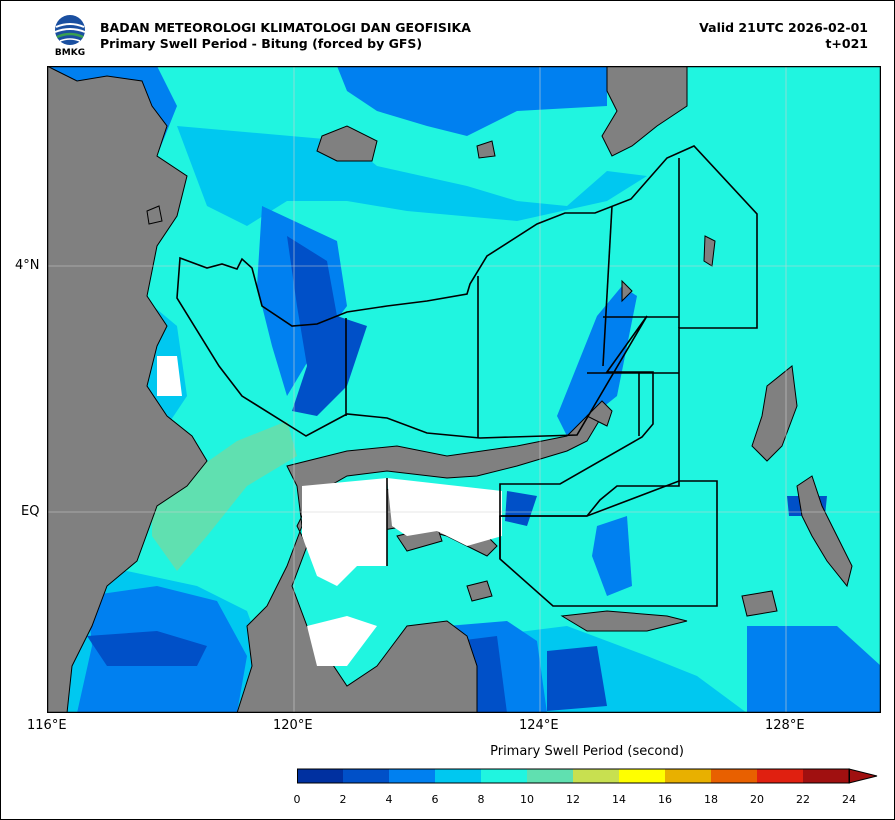  What do you see at coordinates (644, 111) in the screenshot?
I see `mindanao-land` at bounding box center [644, 111].